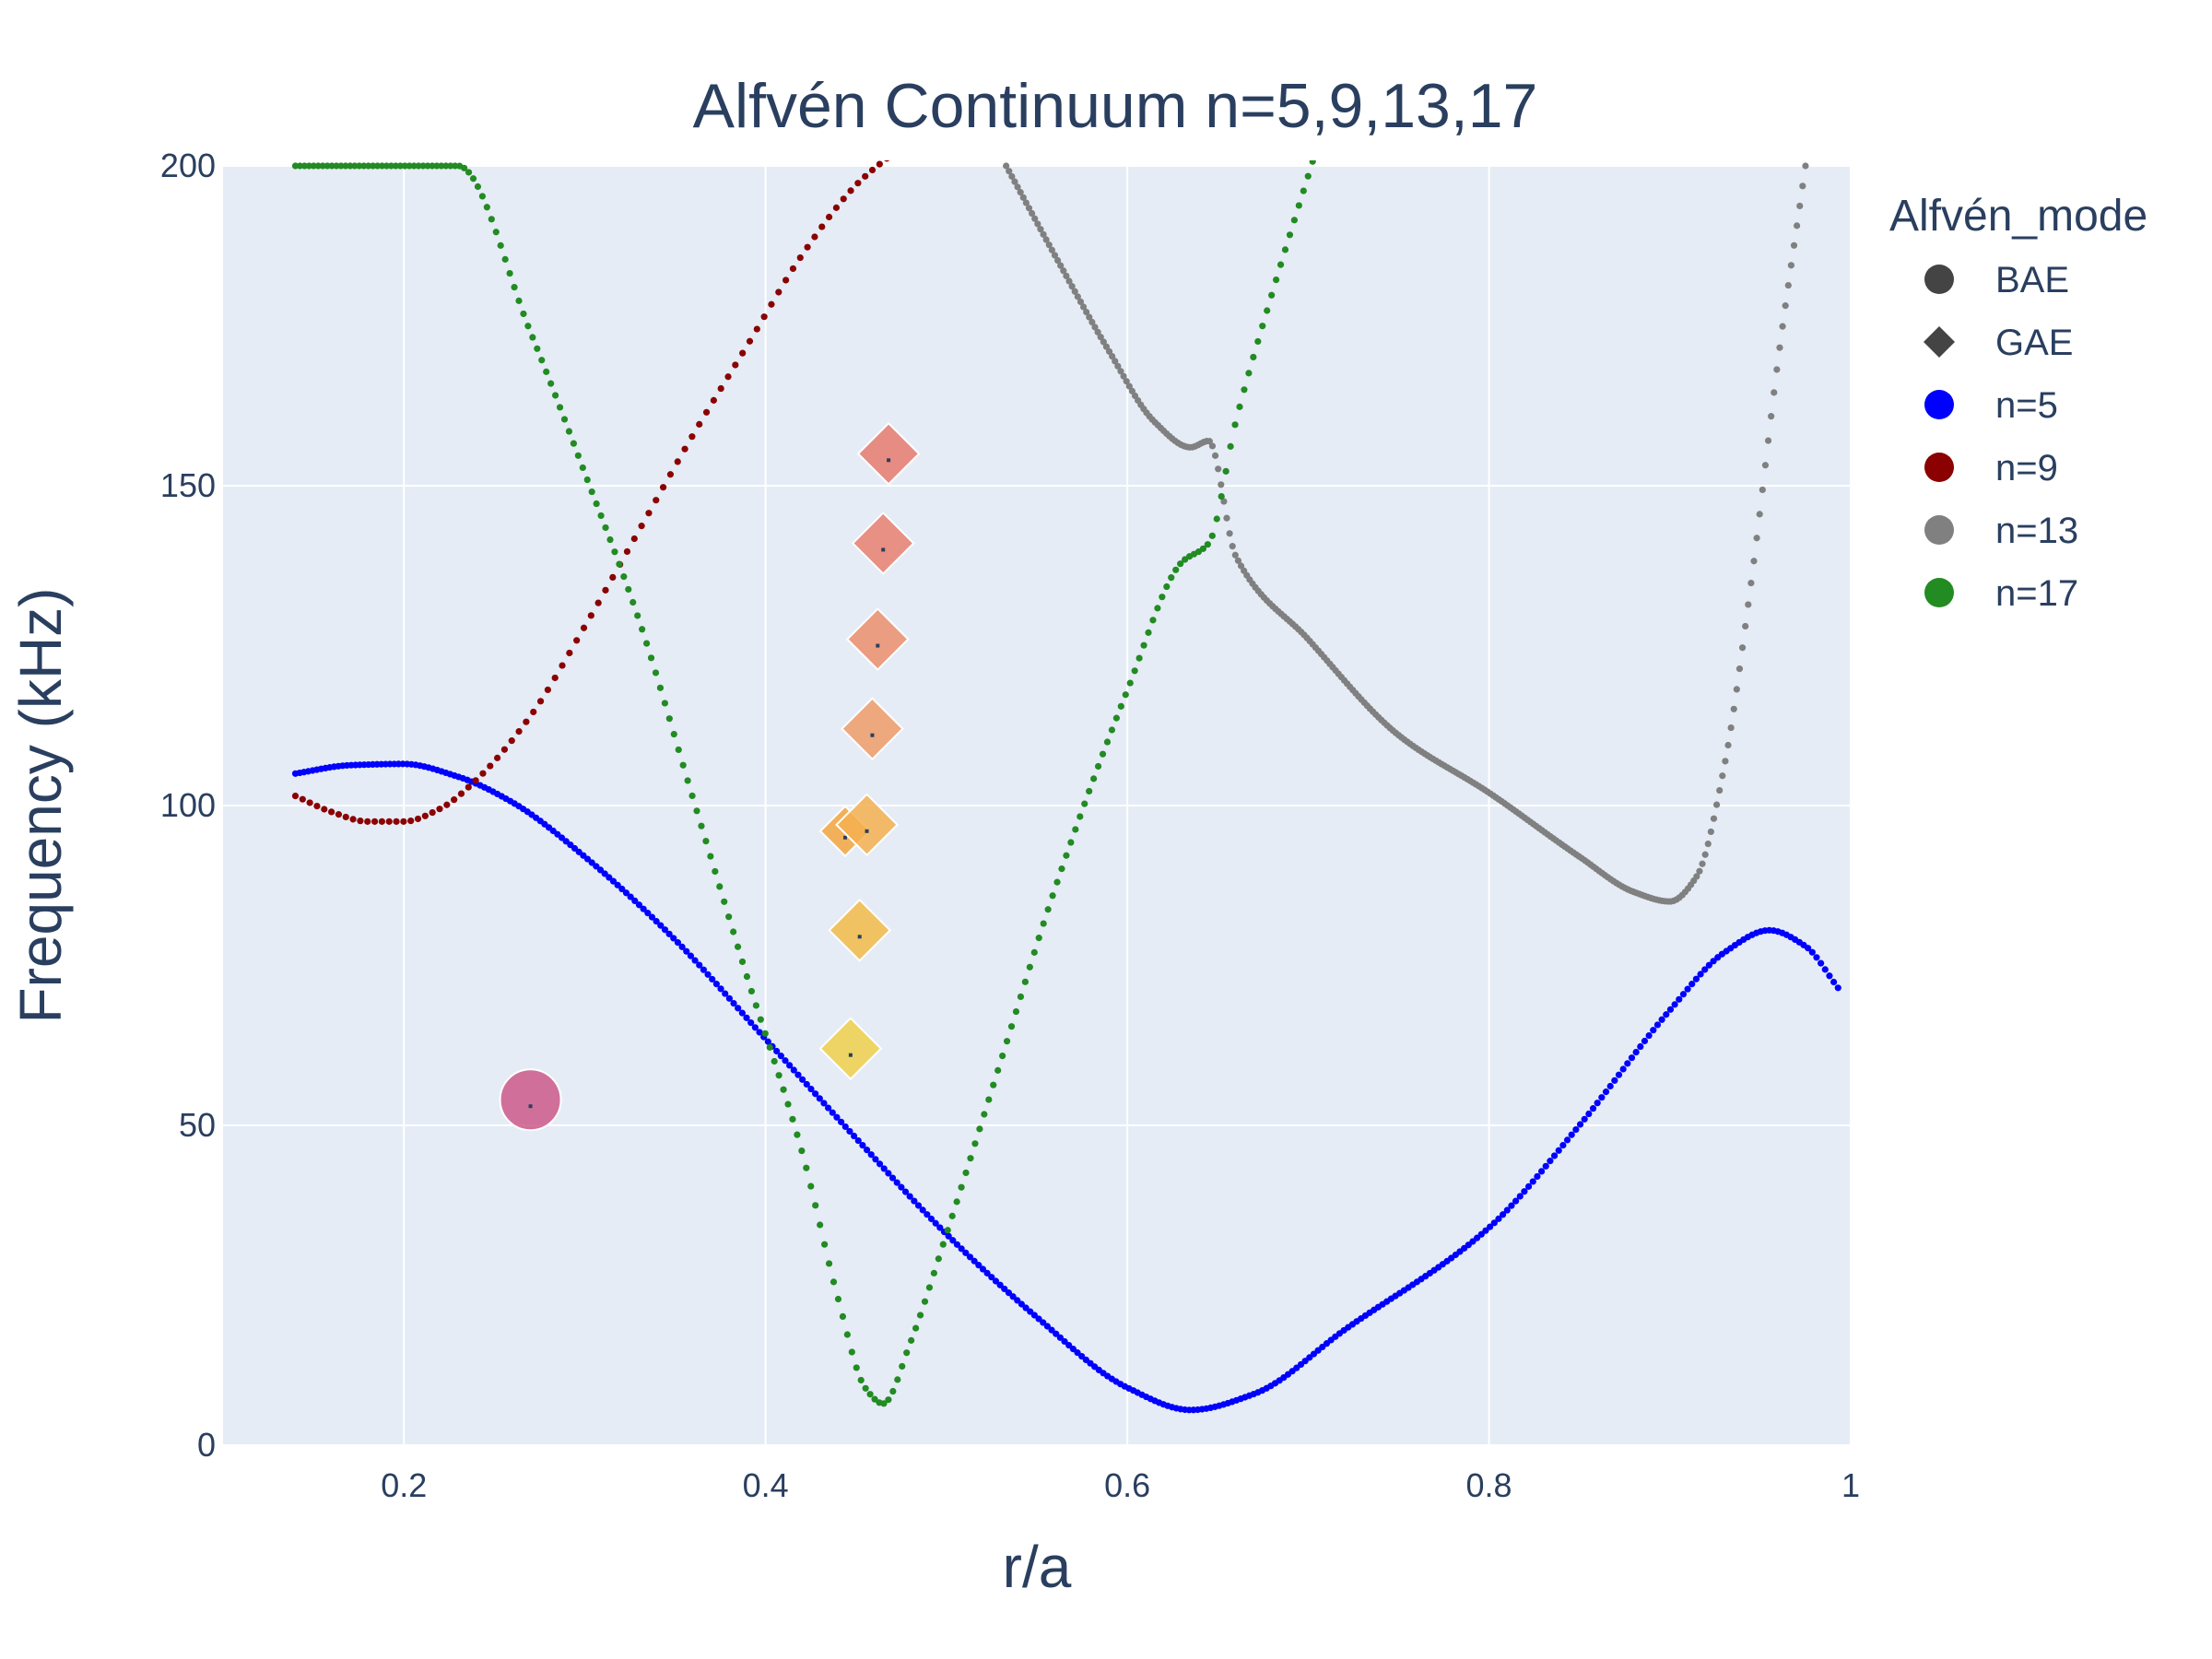 The width and height of the screenshot is (2212, 1659). What do you see at coordinates (530, 1100) in the screenshot?
I see `bae-mode-marker` at bounding box center [530, 1100].